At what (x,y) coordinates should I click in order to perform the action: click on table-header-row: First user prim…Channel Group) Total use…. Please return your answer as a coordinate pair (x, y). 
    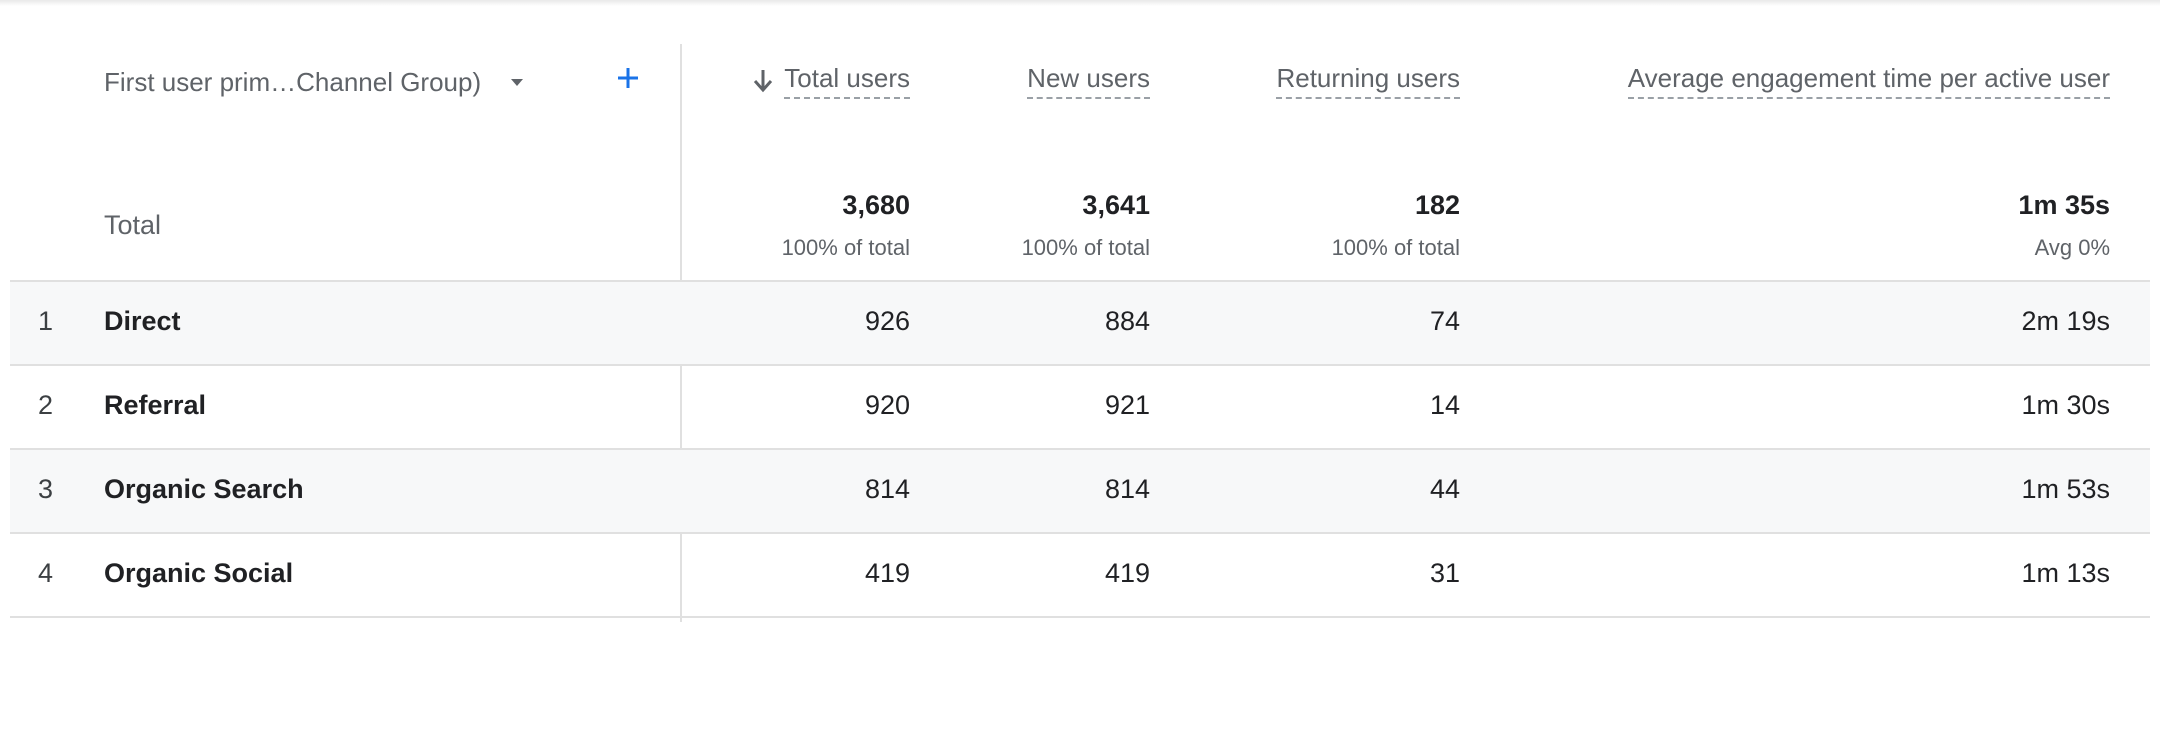
    Looking at the image, I should click on (1080, 95).